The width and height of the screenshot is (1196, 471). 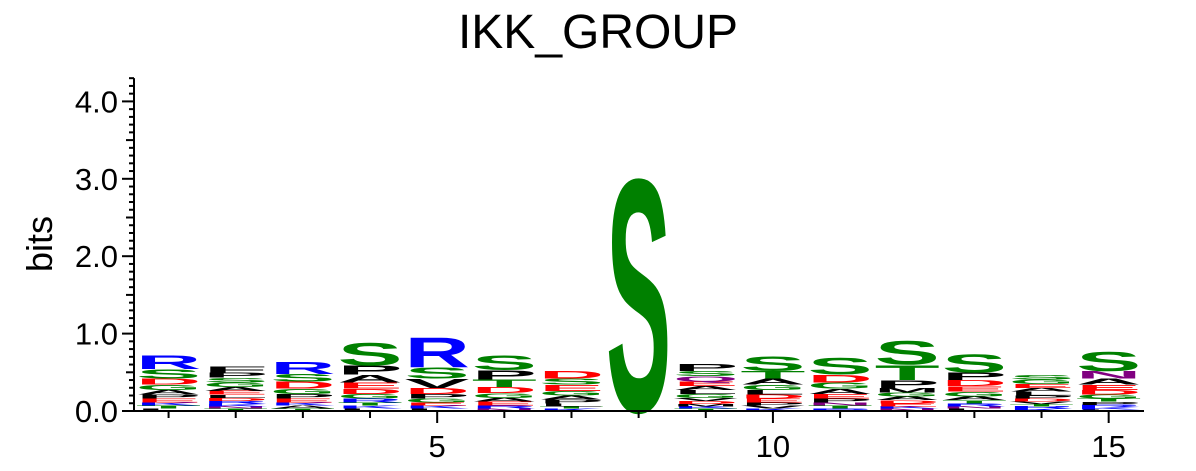 I want to click on logo-glyph-3-R: R, so click(x=302, y=367).